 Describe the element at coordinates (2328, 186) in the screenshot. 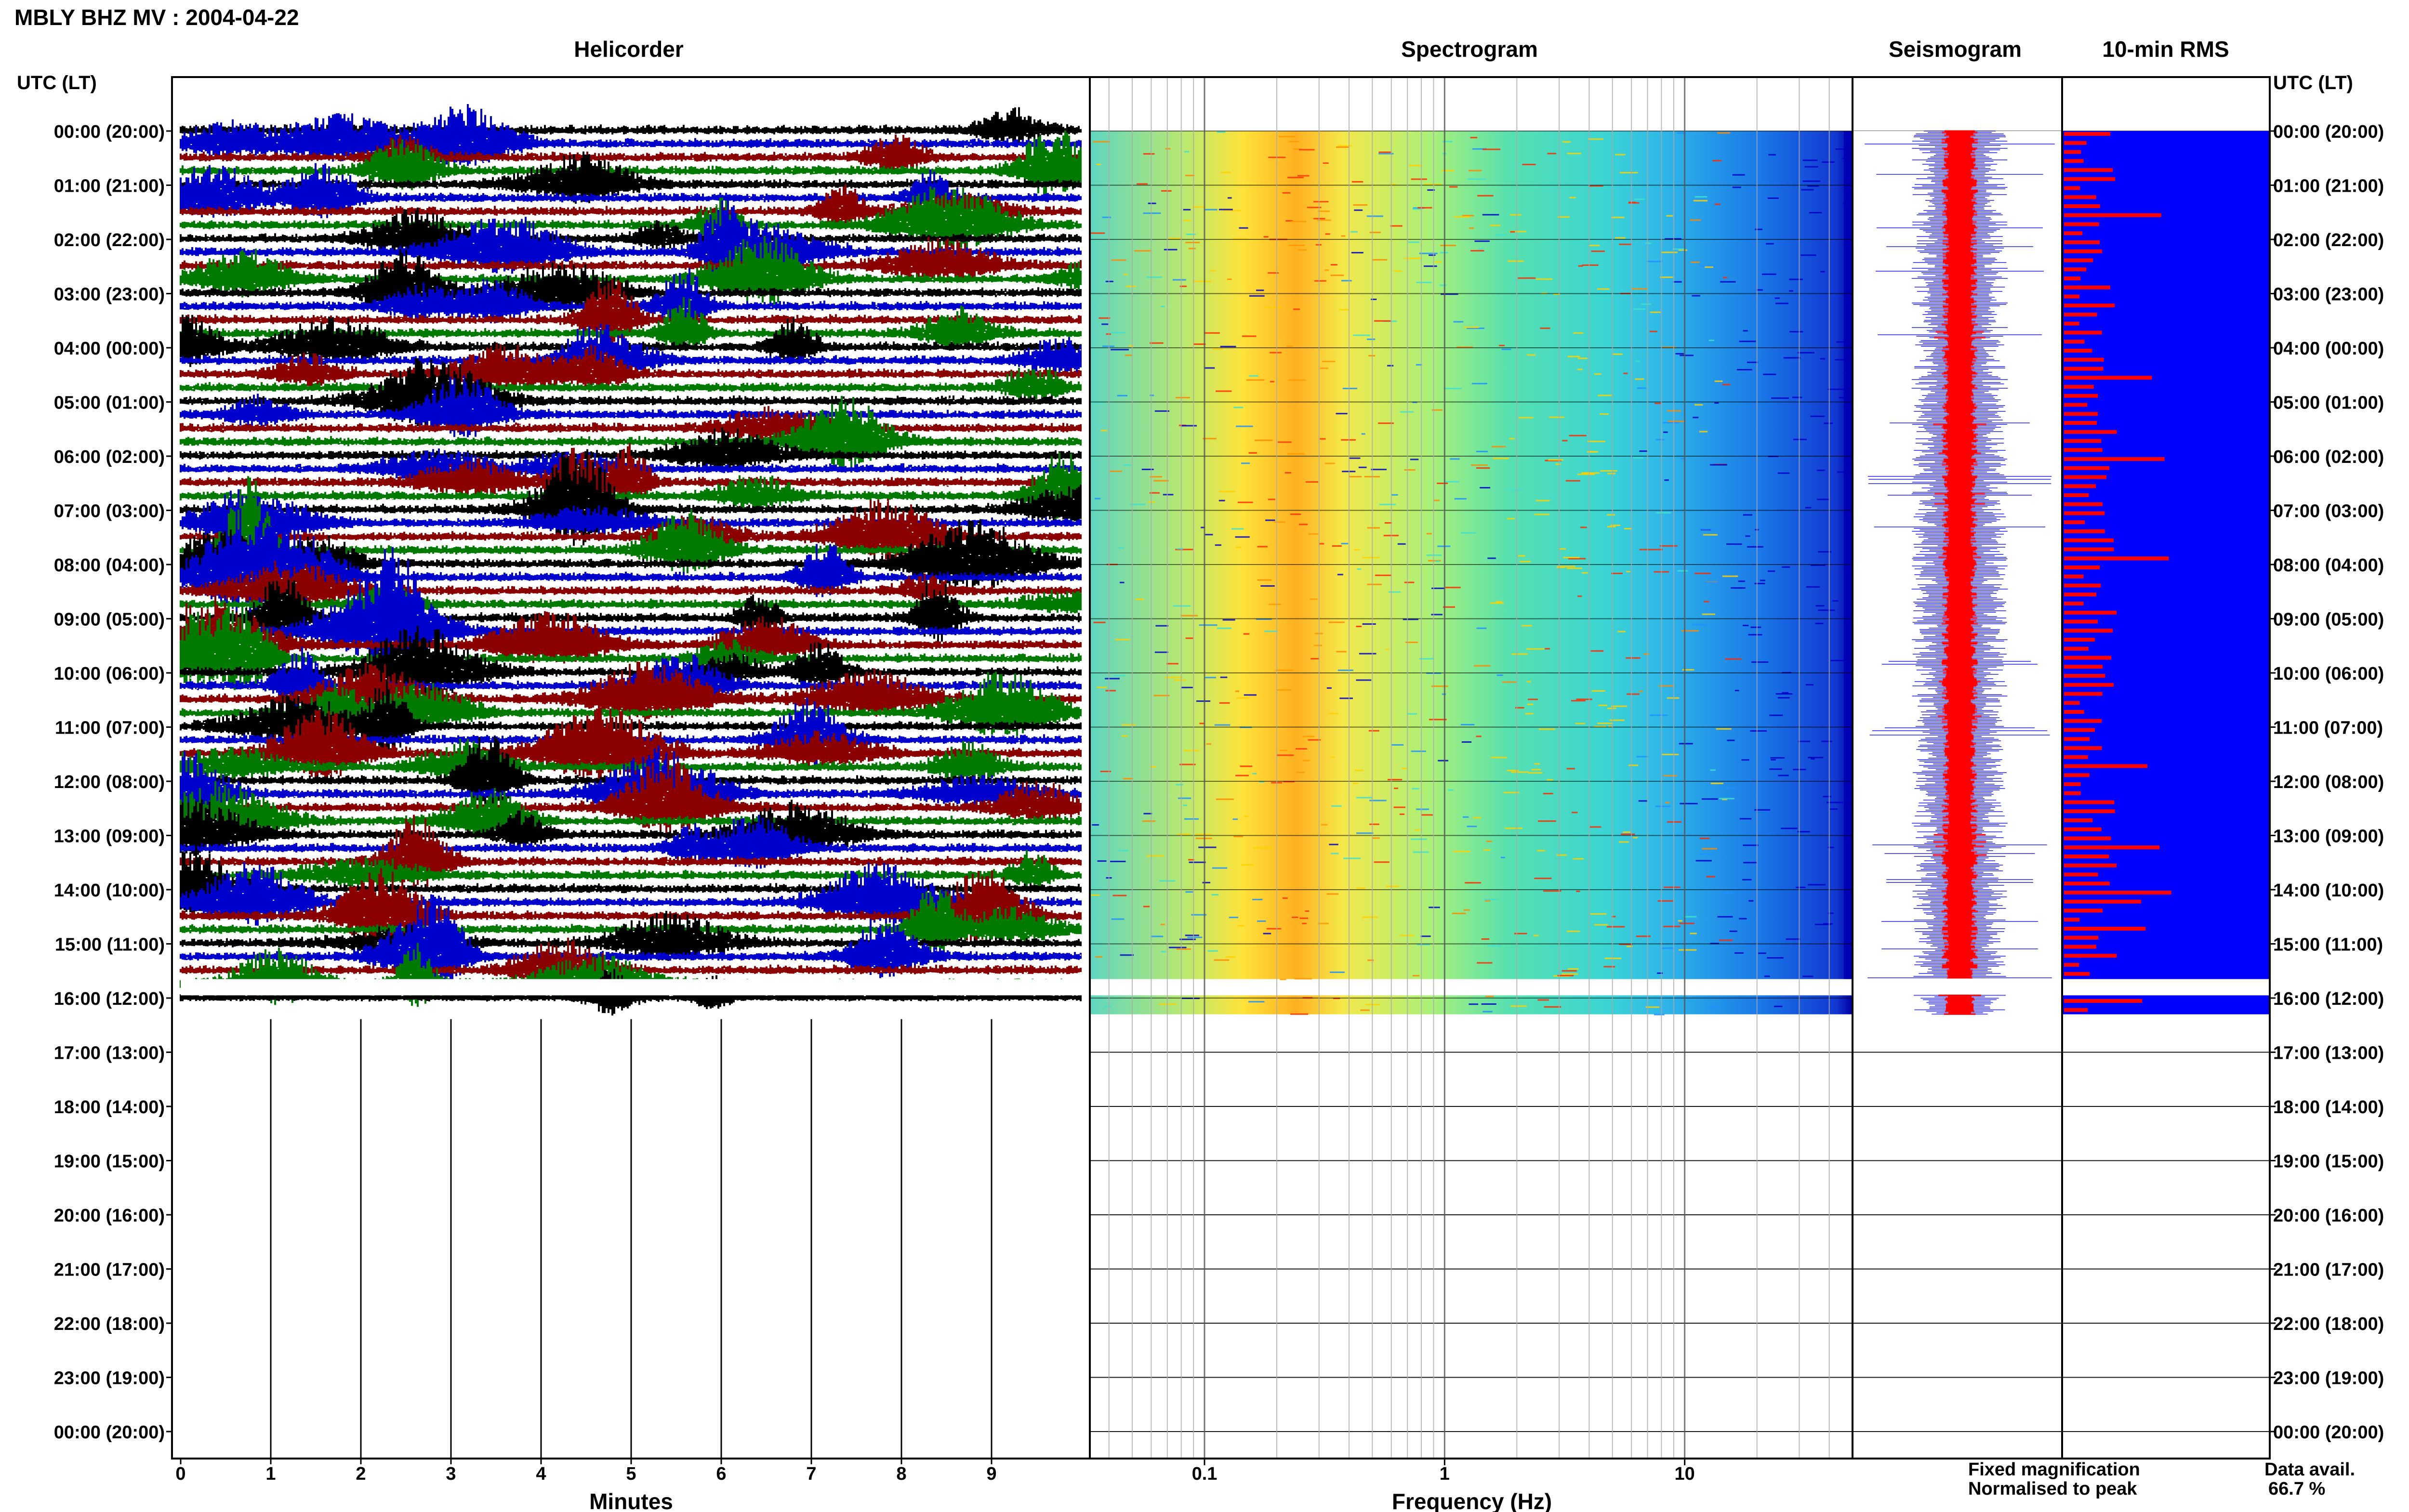

I see `time-label-right: 01:00 (21:00)` at that location.